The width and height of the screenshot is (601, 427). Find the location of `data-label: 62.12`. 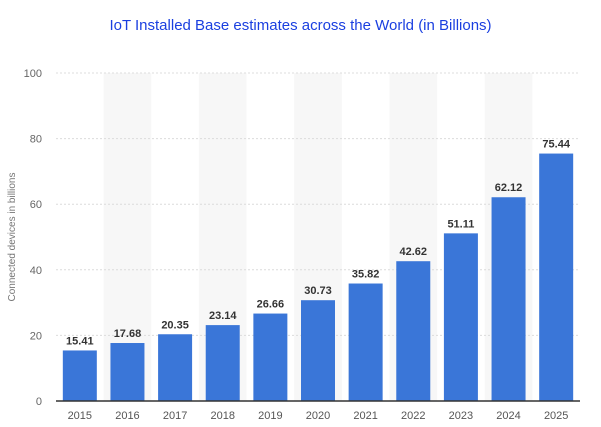

data-label: 62.12 is located at coordinates (509, 188).